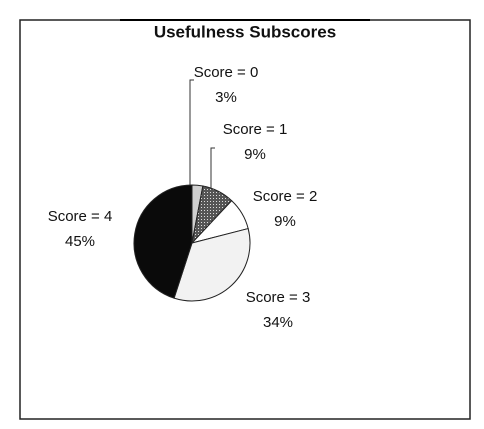  I want to click on slice-label: Score = 1, so click(255, 129).